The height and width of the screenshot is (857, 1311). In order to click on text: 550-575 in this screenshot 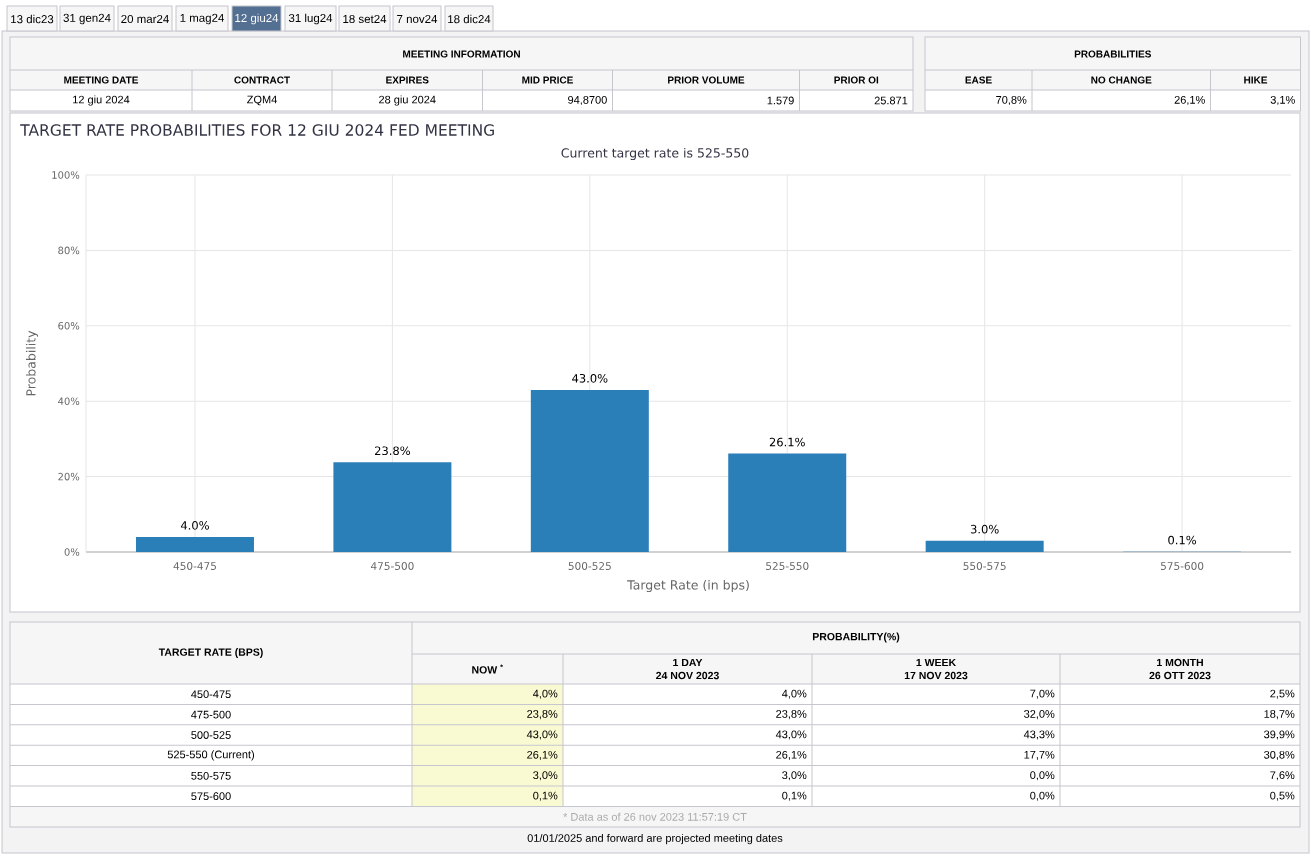, I will do `click(211, 775)`.